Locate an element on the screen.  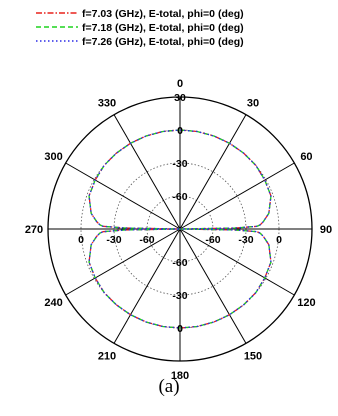
angle-tick-label: 300 is located at coordinates (53, 157).